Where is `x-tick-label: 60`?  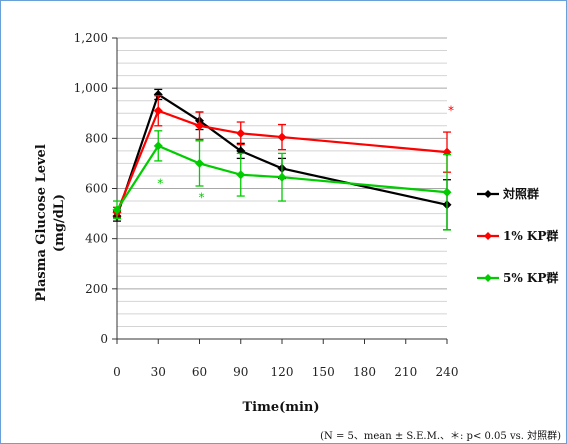
x-tick-label: 60 is located at coordinates (199, 372).